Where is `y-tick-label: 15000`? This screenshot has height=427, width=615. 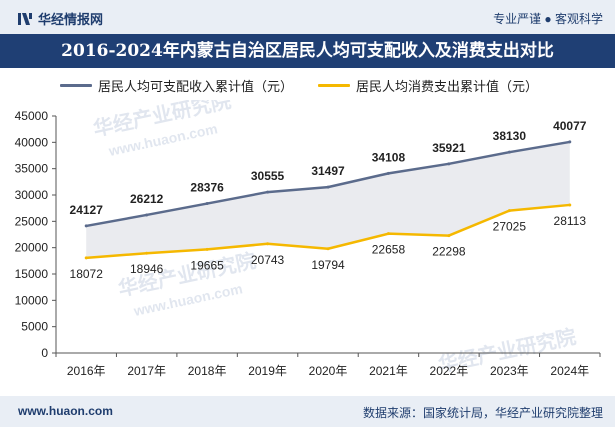
y-tick-label: 15000 is located at coordinates (32, 274).